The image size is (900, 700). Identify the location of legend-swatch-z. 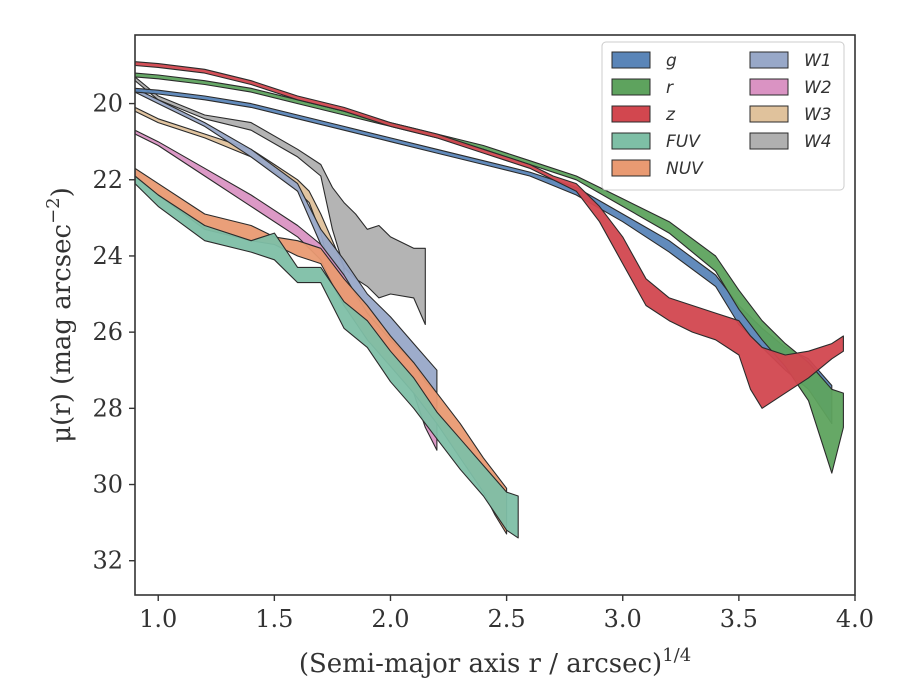
(631, 114).